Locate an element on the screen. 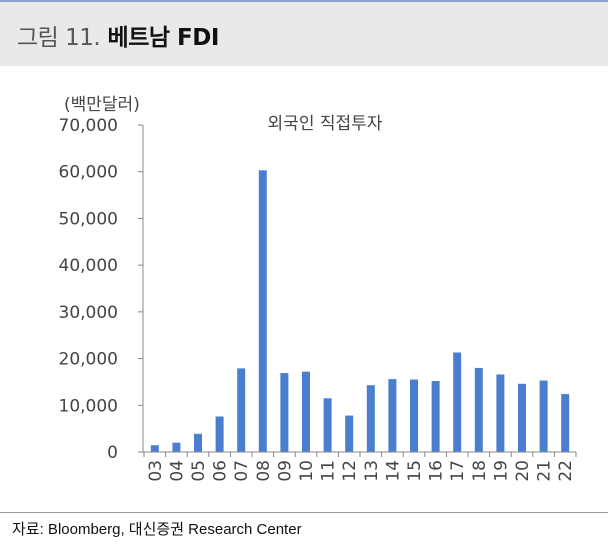  top-rule is located at coordinates (304, 1).